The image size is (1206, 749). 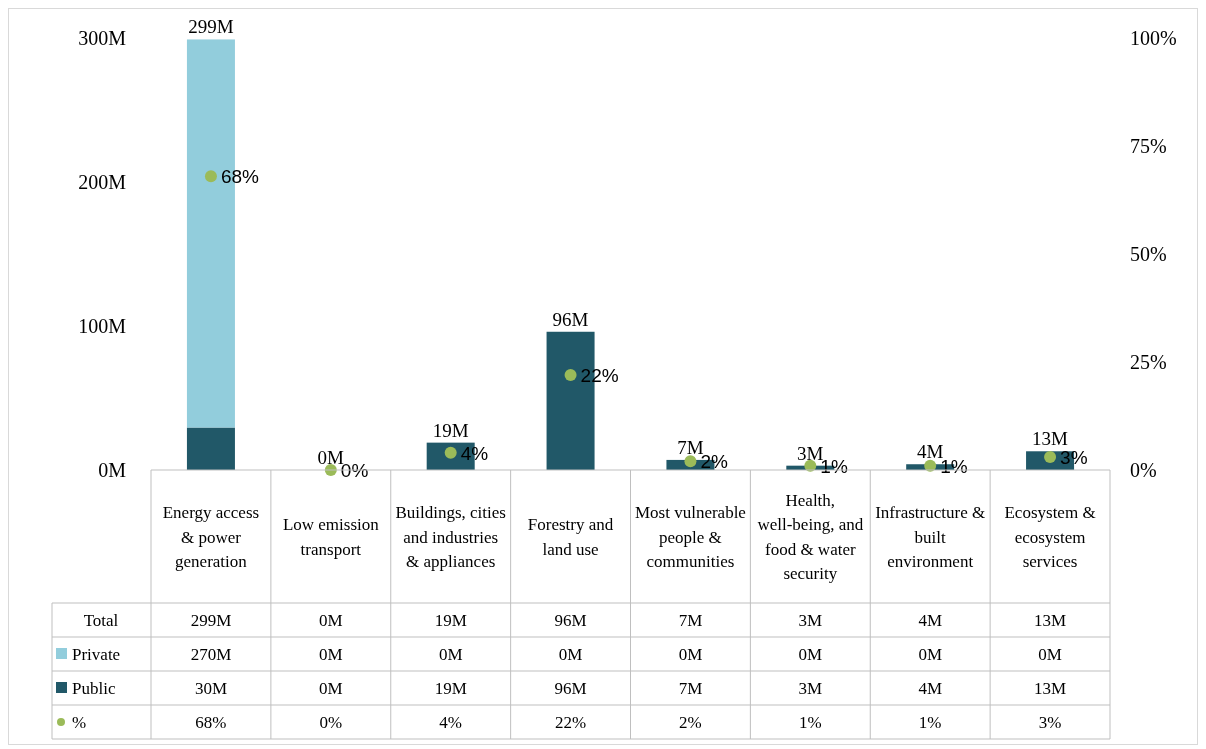 I want to click on legend-label: Public, so click(x=94, y=688).